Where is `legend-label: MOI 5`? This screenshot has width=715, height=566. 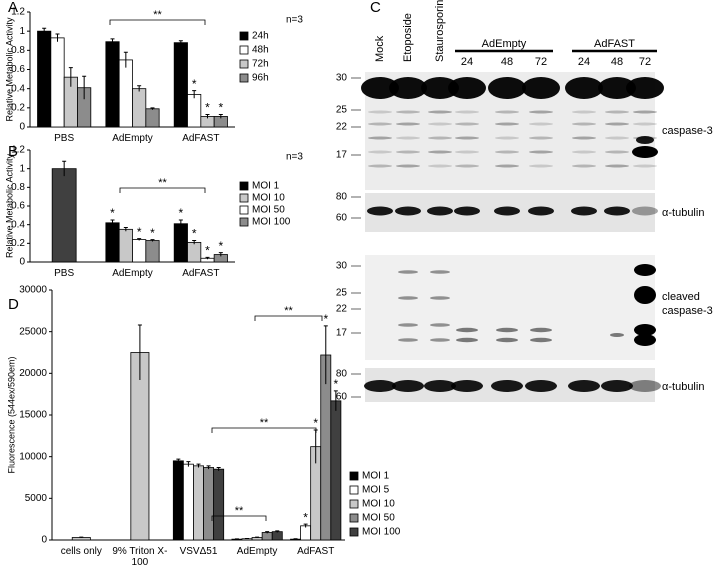 legend-label: MOI 5 is located at coordinates (376, 490).